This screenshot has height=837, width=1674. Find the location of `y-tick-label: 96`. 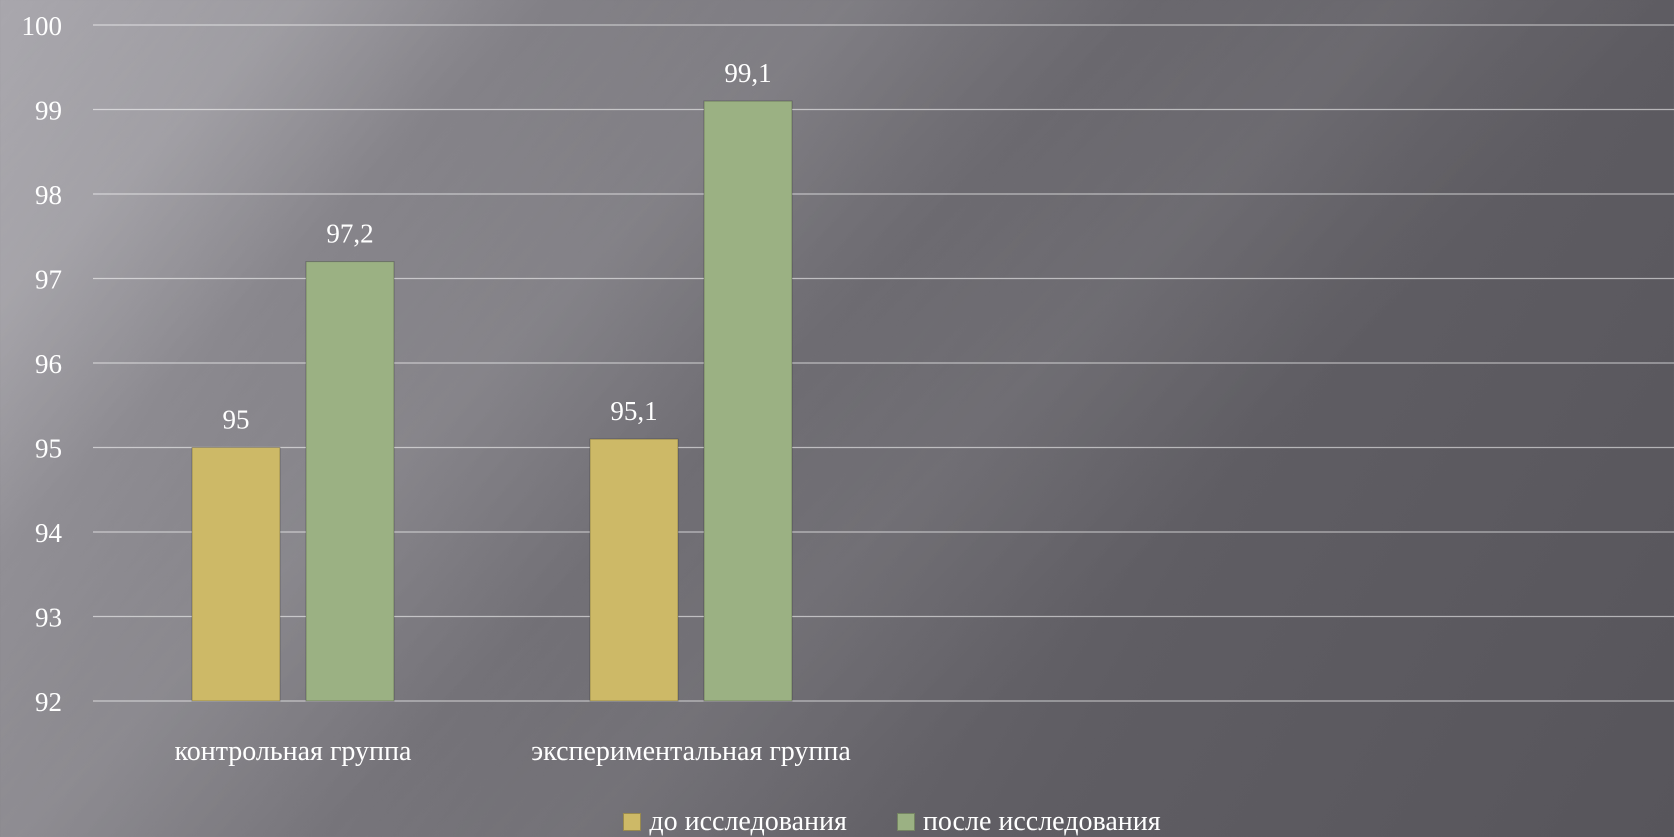

y-tick-label: 96 is located at coordinates (48, 364).